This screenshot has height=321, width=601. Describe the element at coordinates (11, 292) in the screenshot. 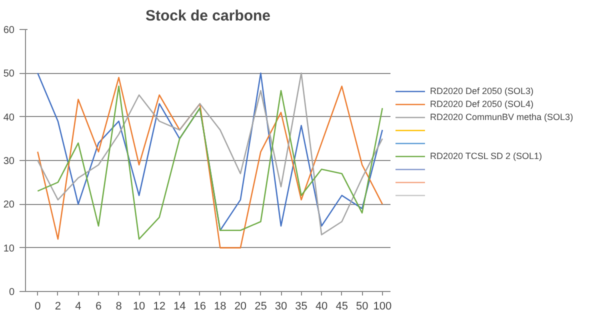

I see `y-tick-label: 0` at that location.